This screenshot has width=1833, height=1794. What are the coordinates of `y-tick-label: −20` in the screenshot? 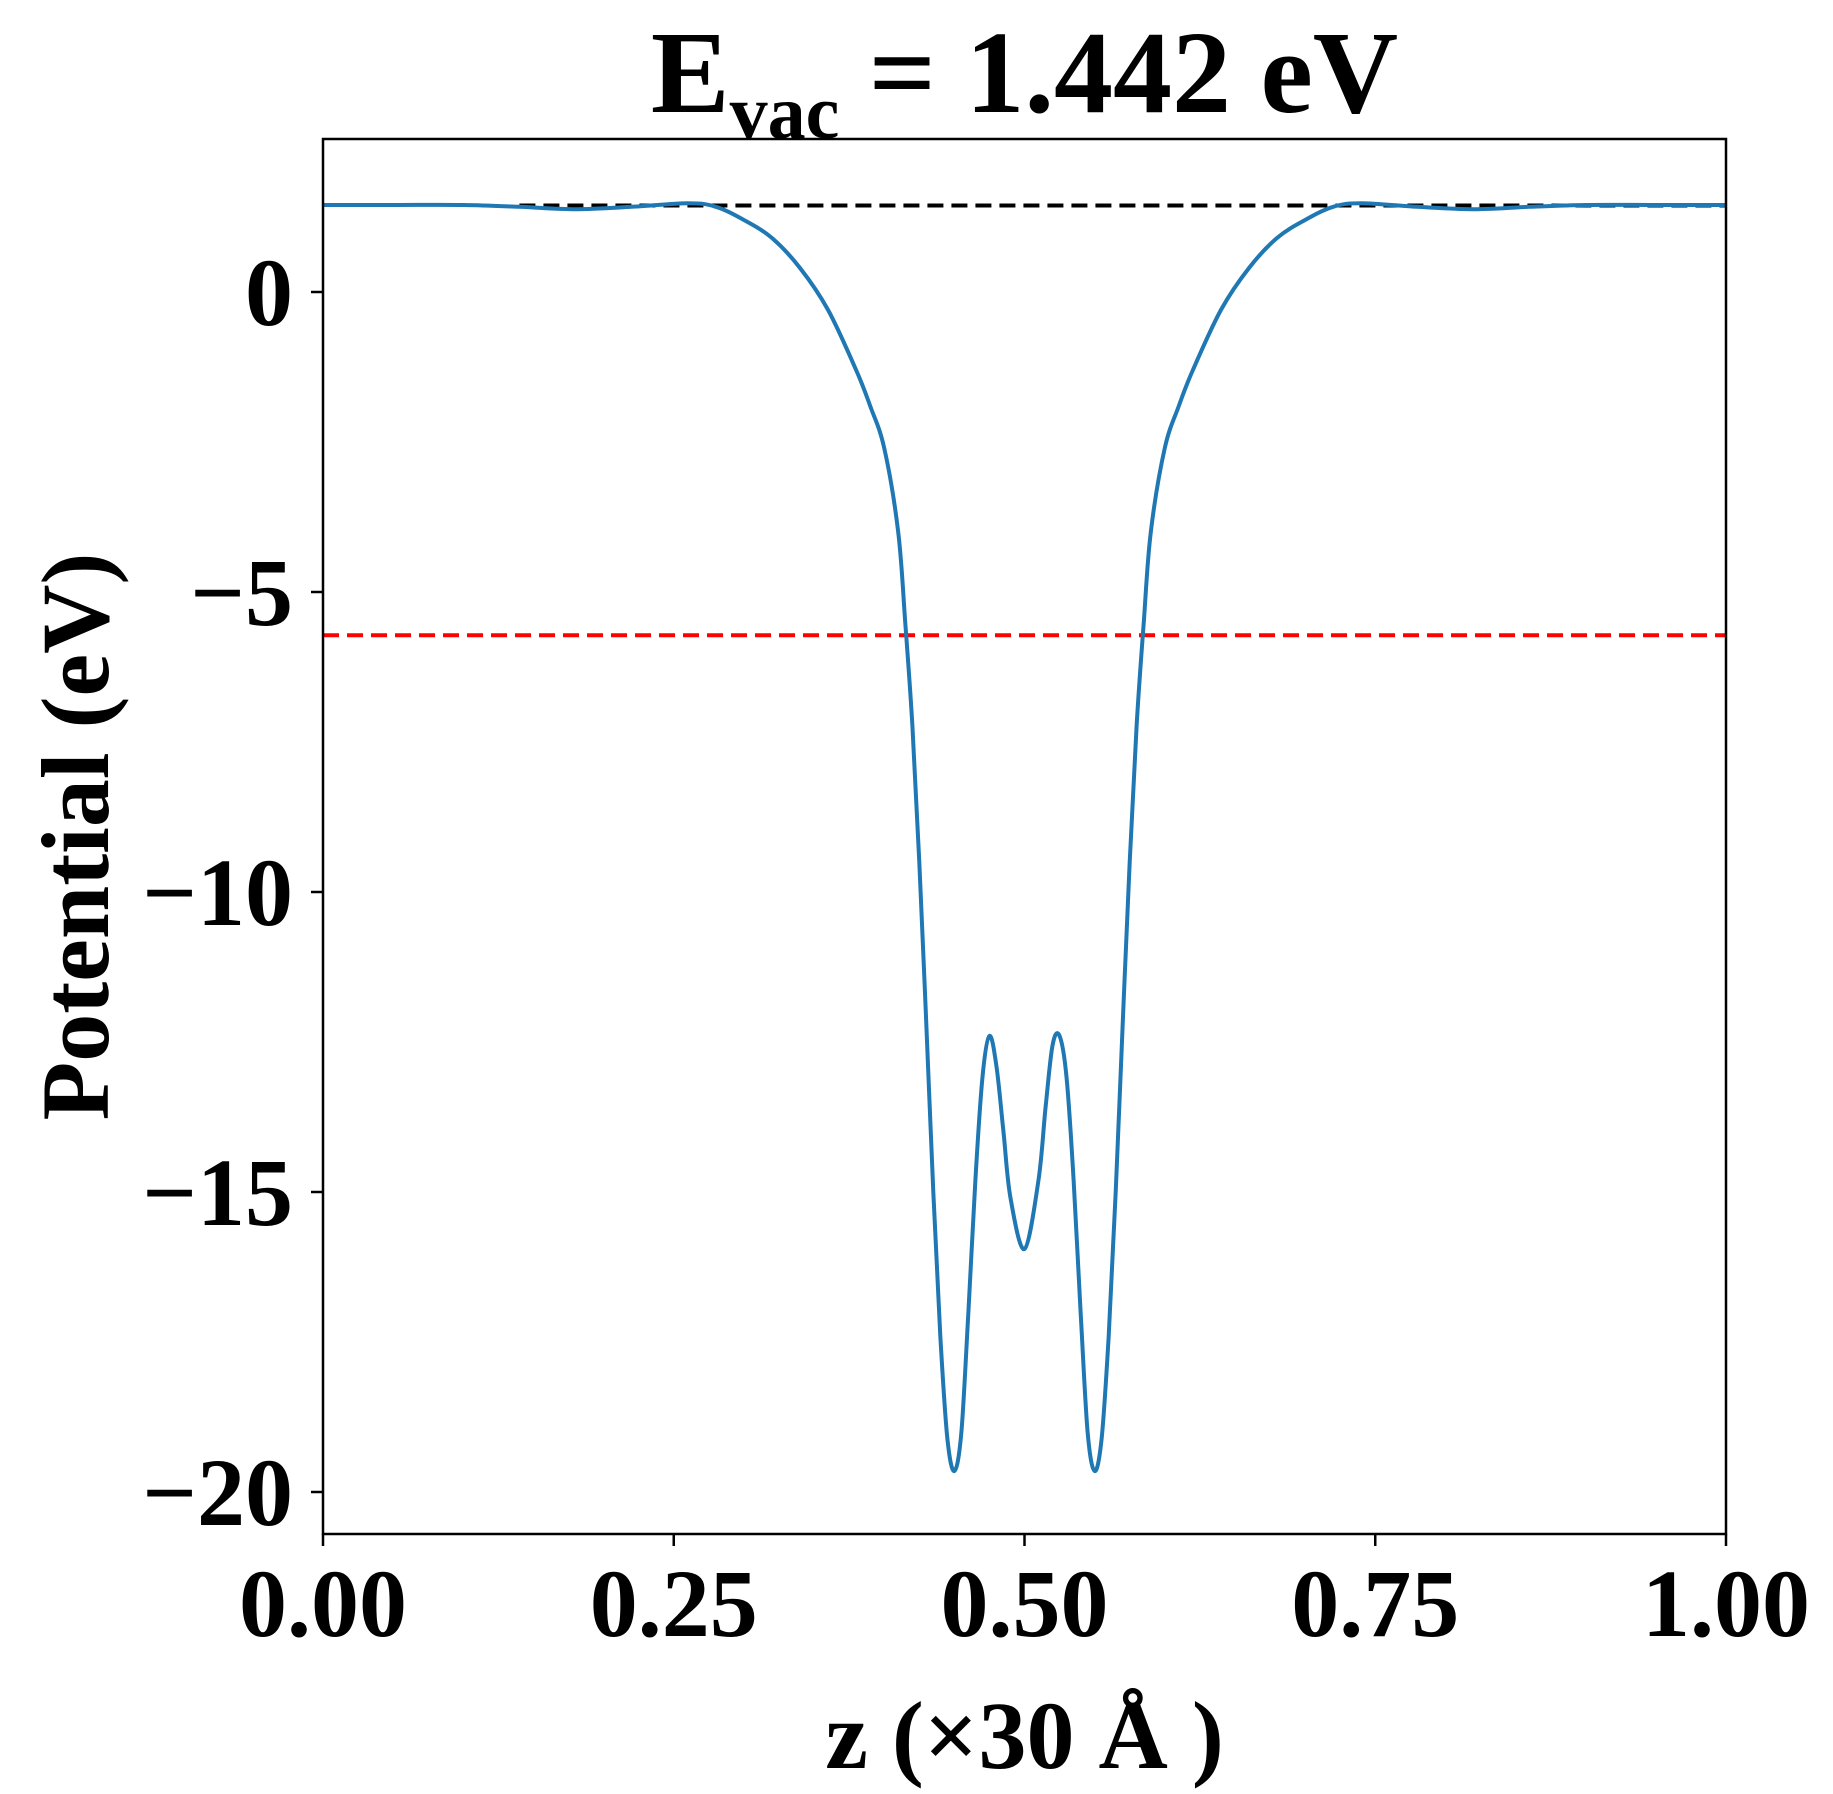 It's located at (217, 1492).